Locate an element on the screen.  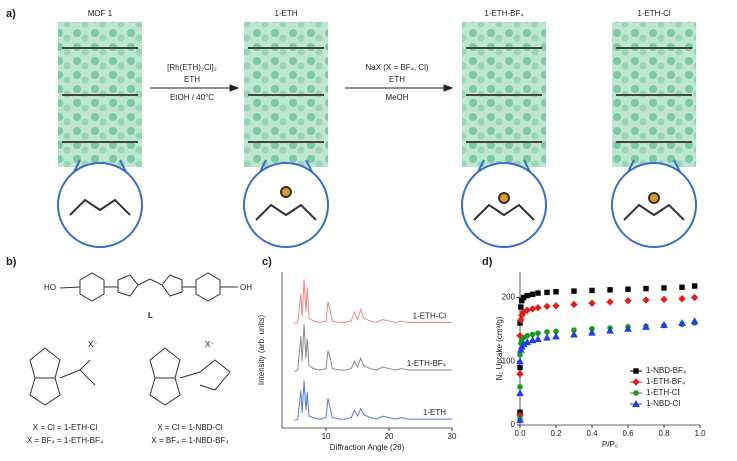
legend-label: 1-ETH-BF₄ is located at coordinates (665, 381).